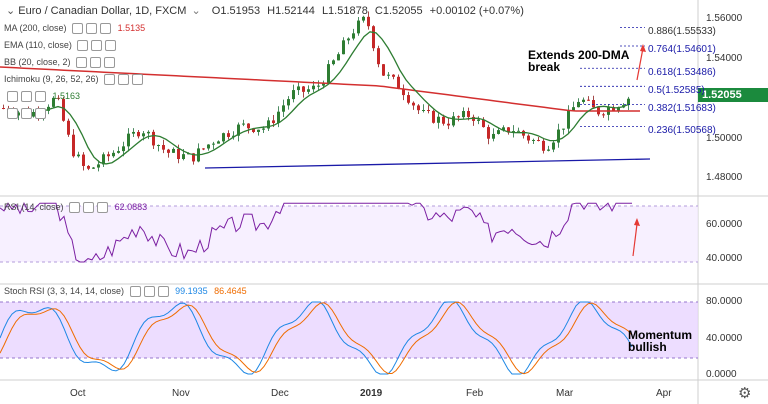 Image resolution: width=768 pixels, height=404 pixels. I want to click on rsi-value: 62.0883, so click(131, 207).